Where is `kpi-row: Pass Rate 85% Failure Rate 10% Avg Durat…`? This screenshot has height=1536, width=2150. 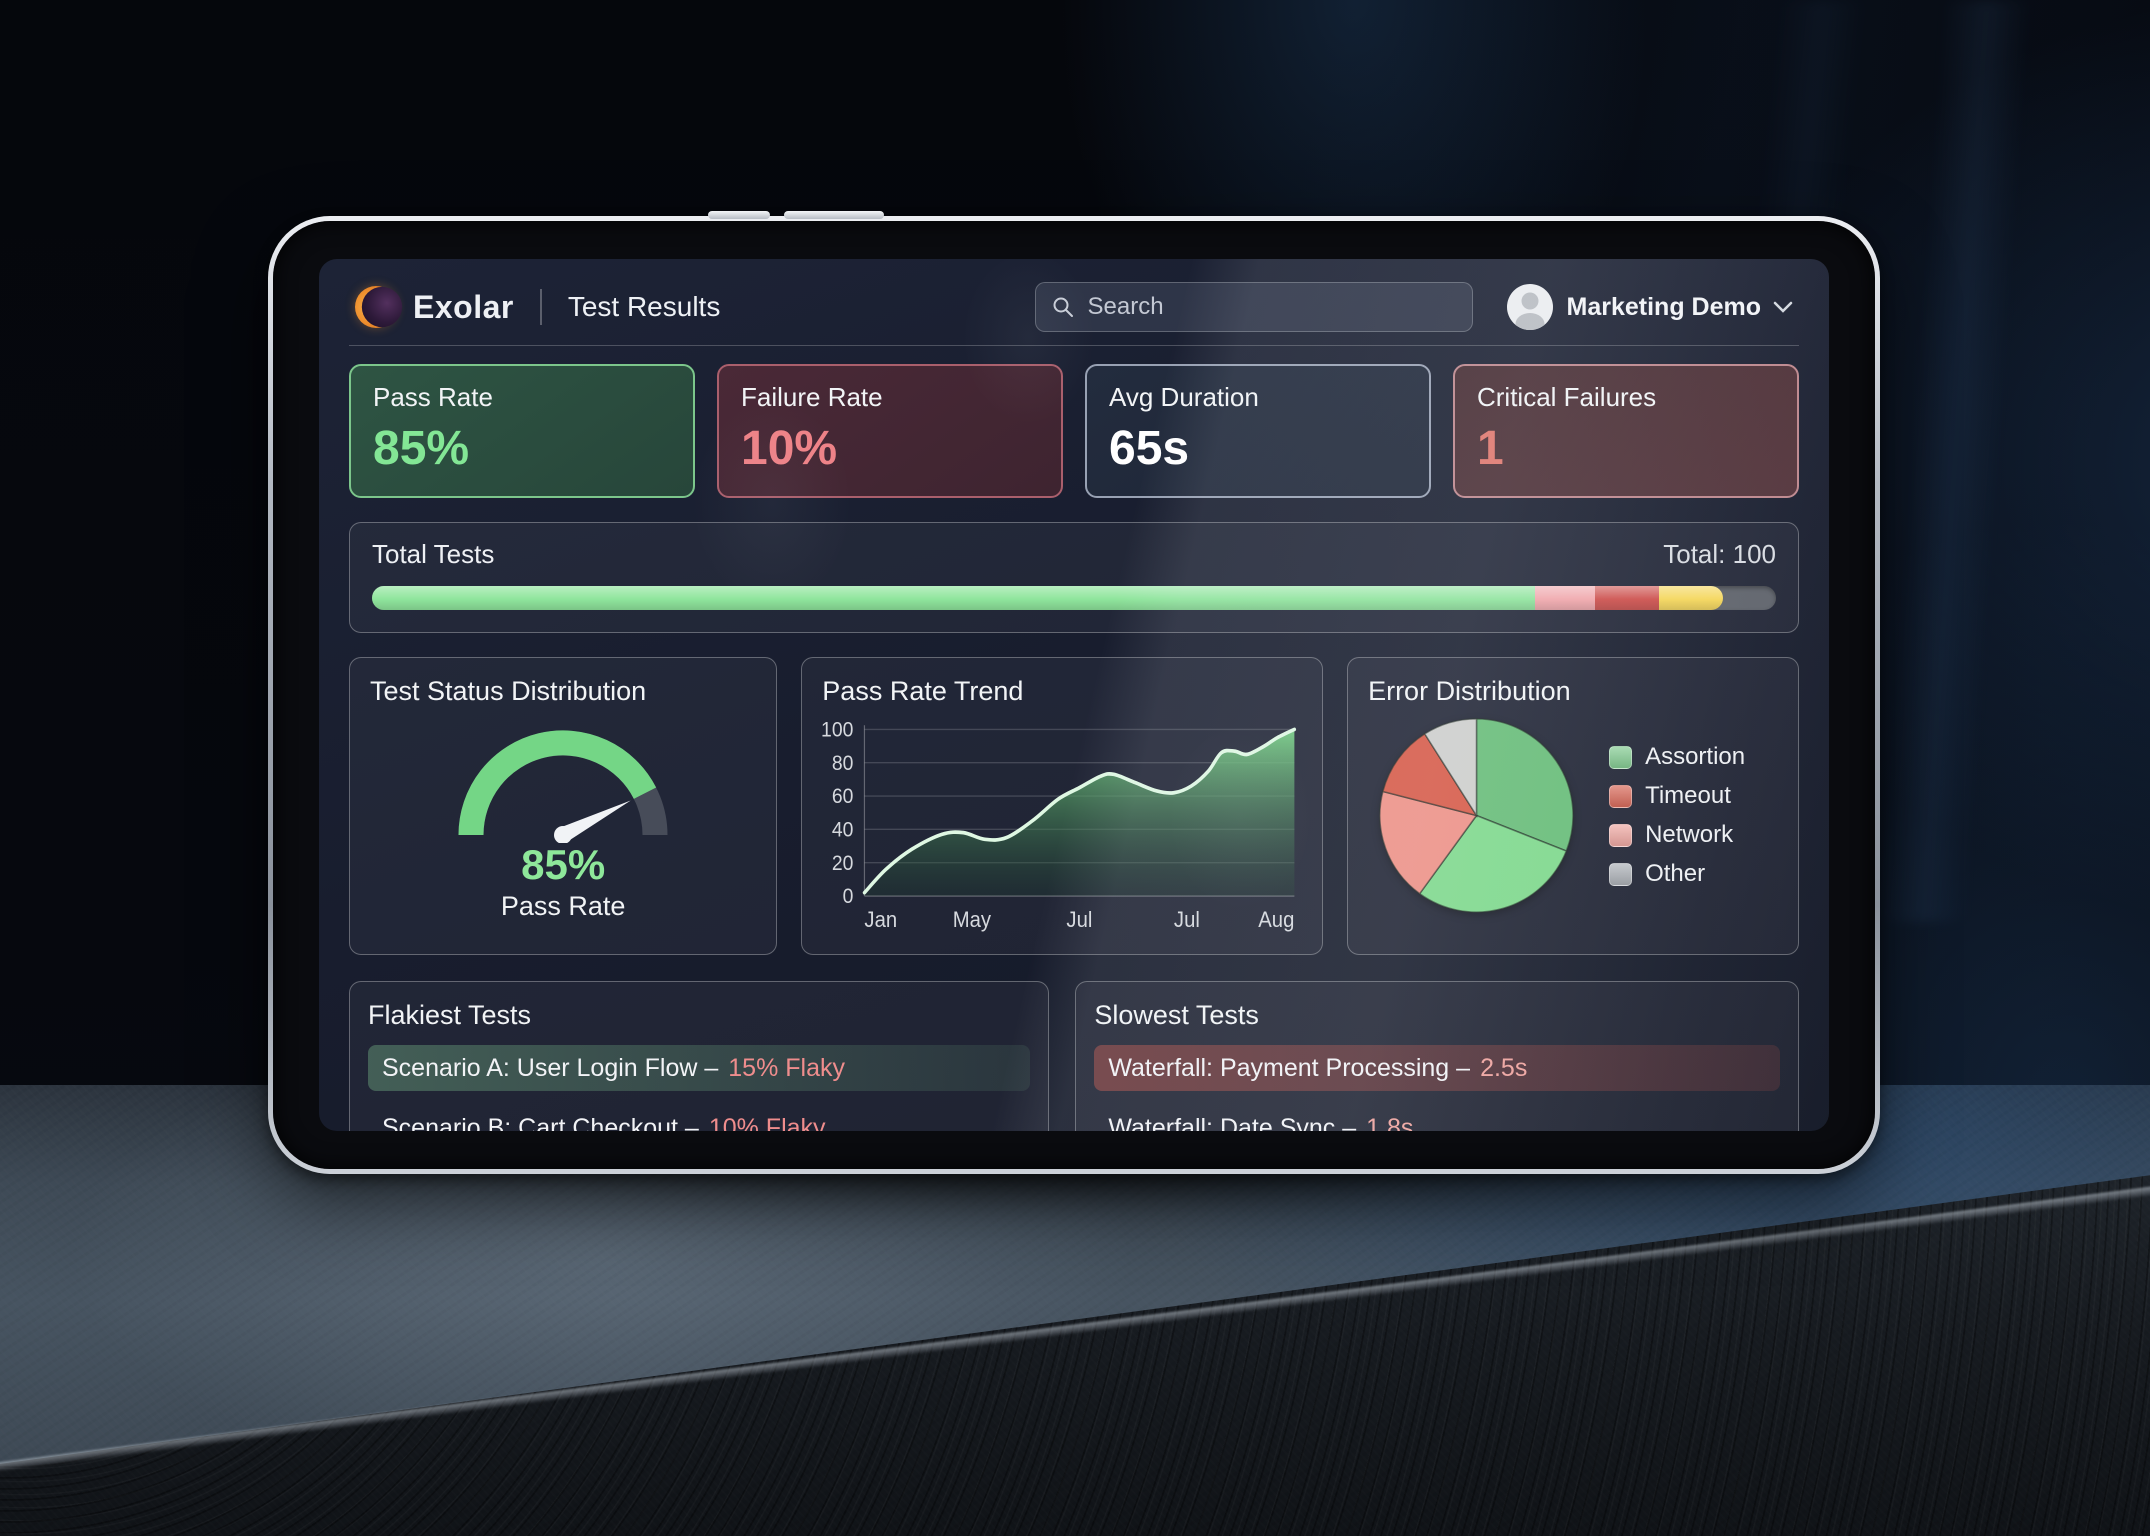 kpi-row: Pass Rate 85% Failure Rate 10% Avg Durat… is located at coordinates (1074, 431).